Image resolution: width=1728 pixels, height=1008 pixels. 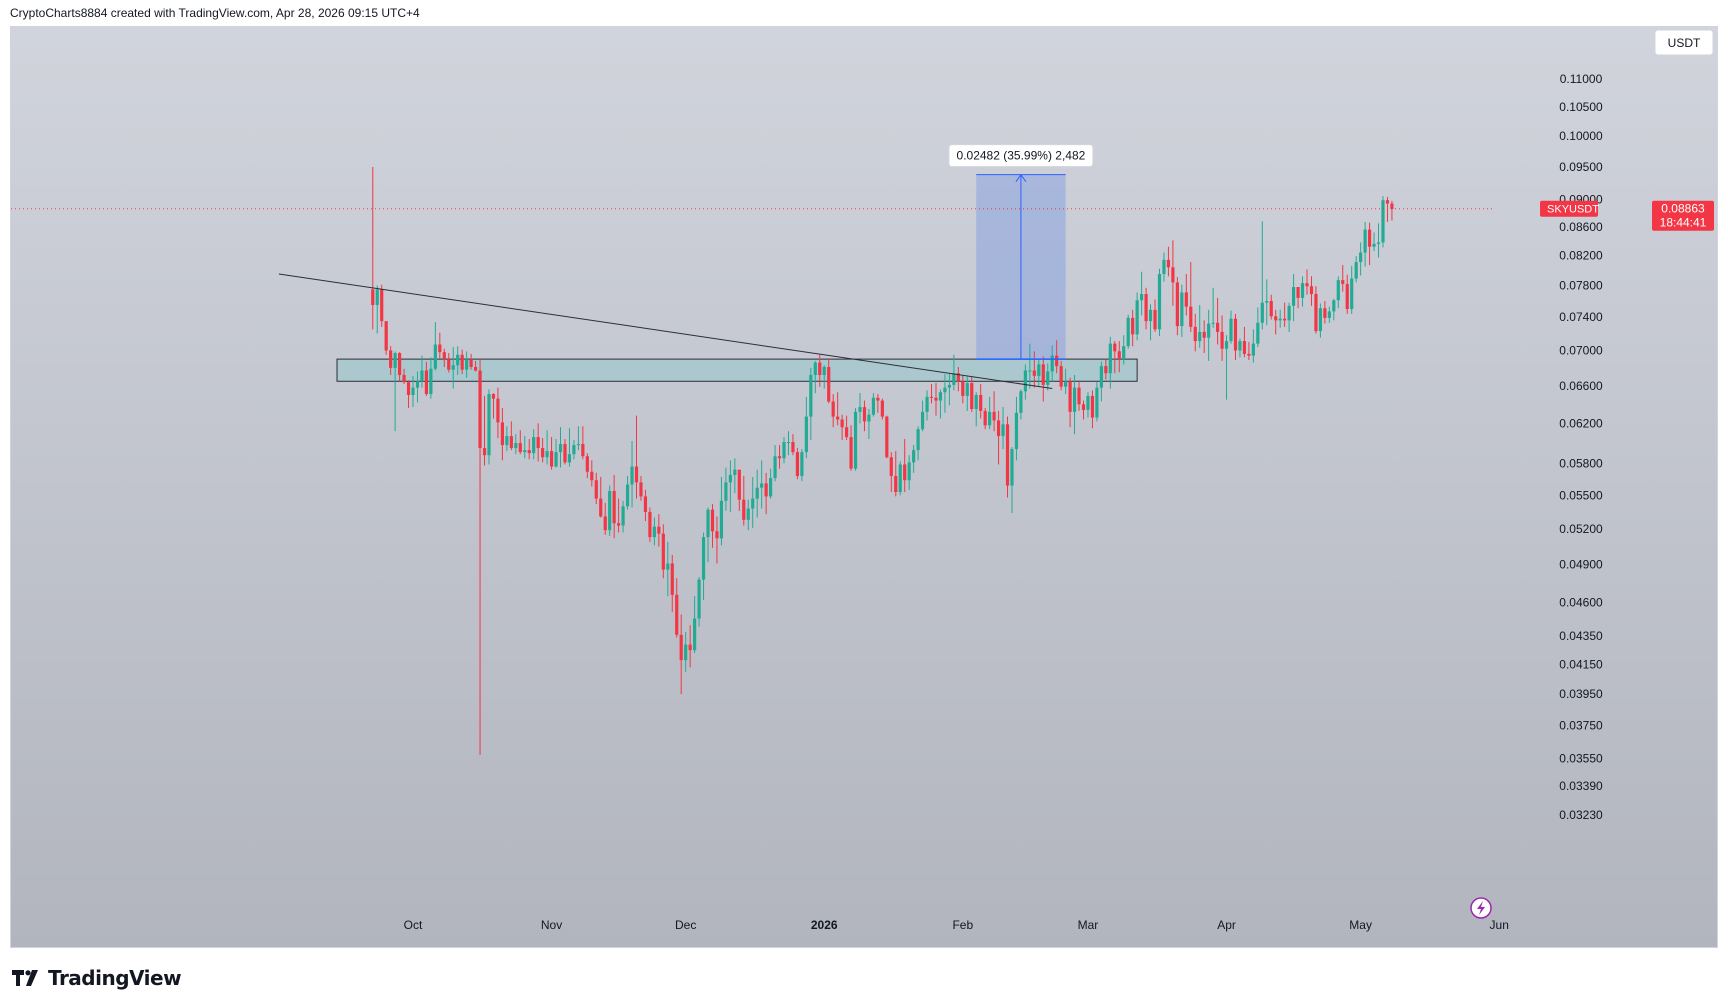 I want to click on measure-label: 0.02482 (35.99%) 2,482, so click(x=1021, y=156).